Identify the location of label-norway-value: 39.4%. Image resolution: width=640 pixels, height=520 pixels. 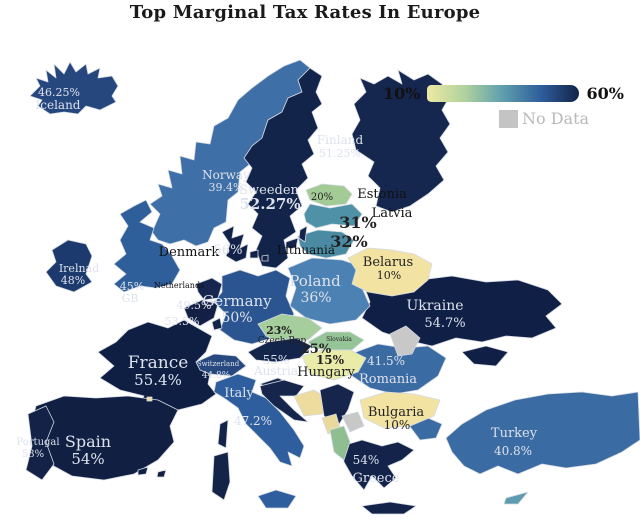
(226, 187).